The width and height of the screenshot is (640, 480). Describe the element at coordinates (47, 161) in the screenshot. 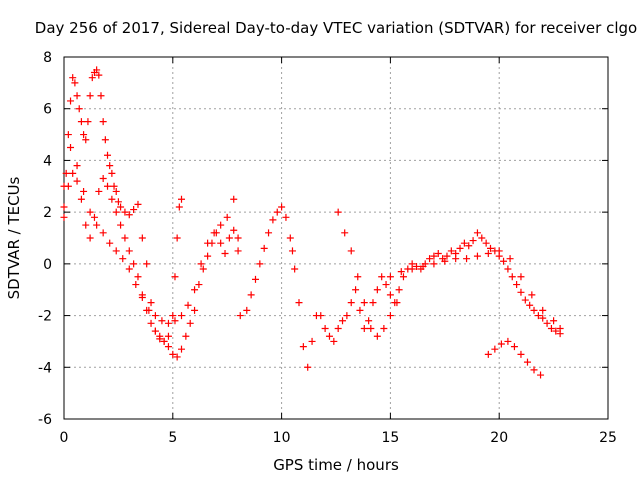

I see `y-tick-label: 4` at that location.